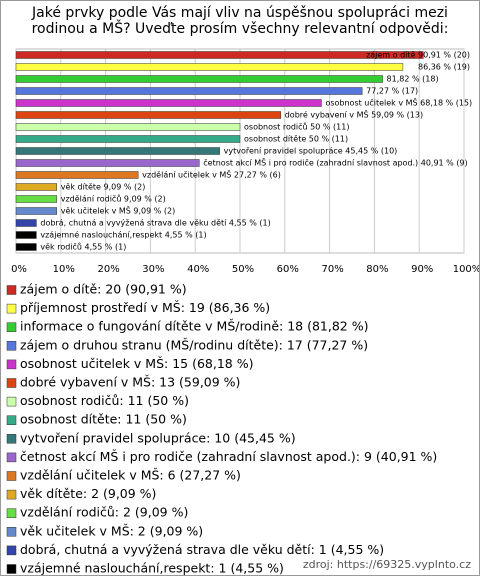 This screenshot has height=576, width=480. What do you see at coordinates (332, 269) in the screenshot?
I see `x-tick-label: 70%` at bounding box center [332, 269].